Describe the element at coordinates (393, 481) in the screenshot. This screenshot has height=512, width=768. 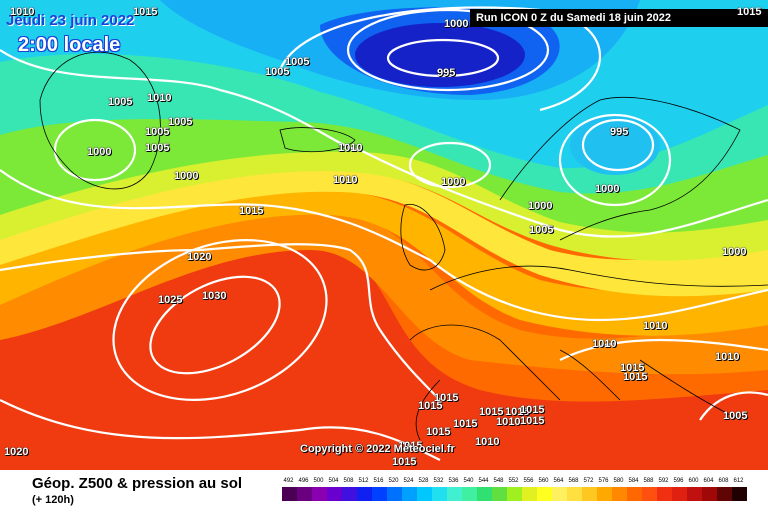
I see `scale-tick-label: 520` at that location.